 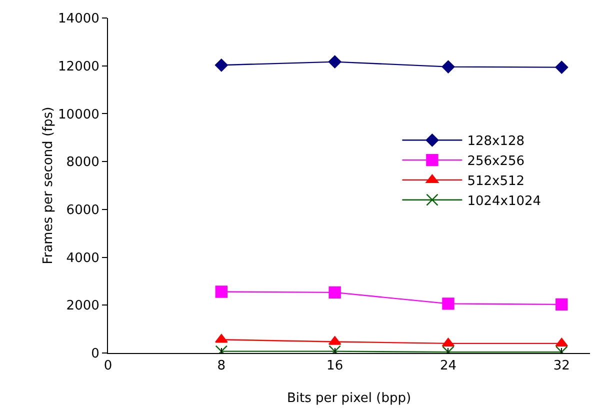 What do you see at coordinates (561, 366) in the screenshot?
I see `x-tick-label: 32` at bounding box center [561, 366].